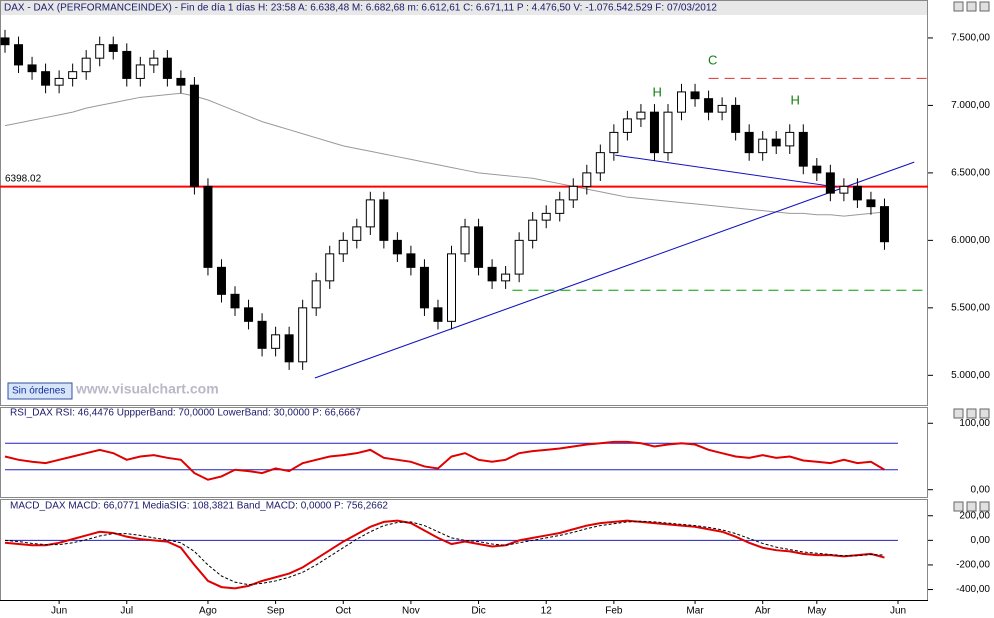 The width and height of the screenshot is (994, 618). What do you see at coordinates (547, 611) in the screenshot?
I see `x-tick-label: 12` at bounding box center [547, 611].